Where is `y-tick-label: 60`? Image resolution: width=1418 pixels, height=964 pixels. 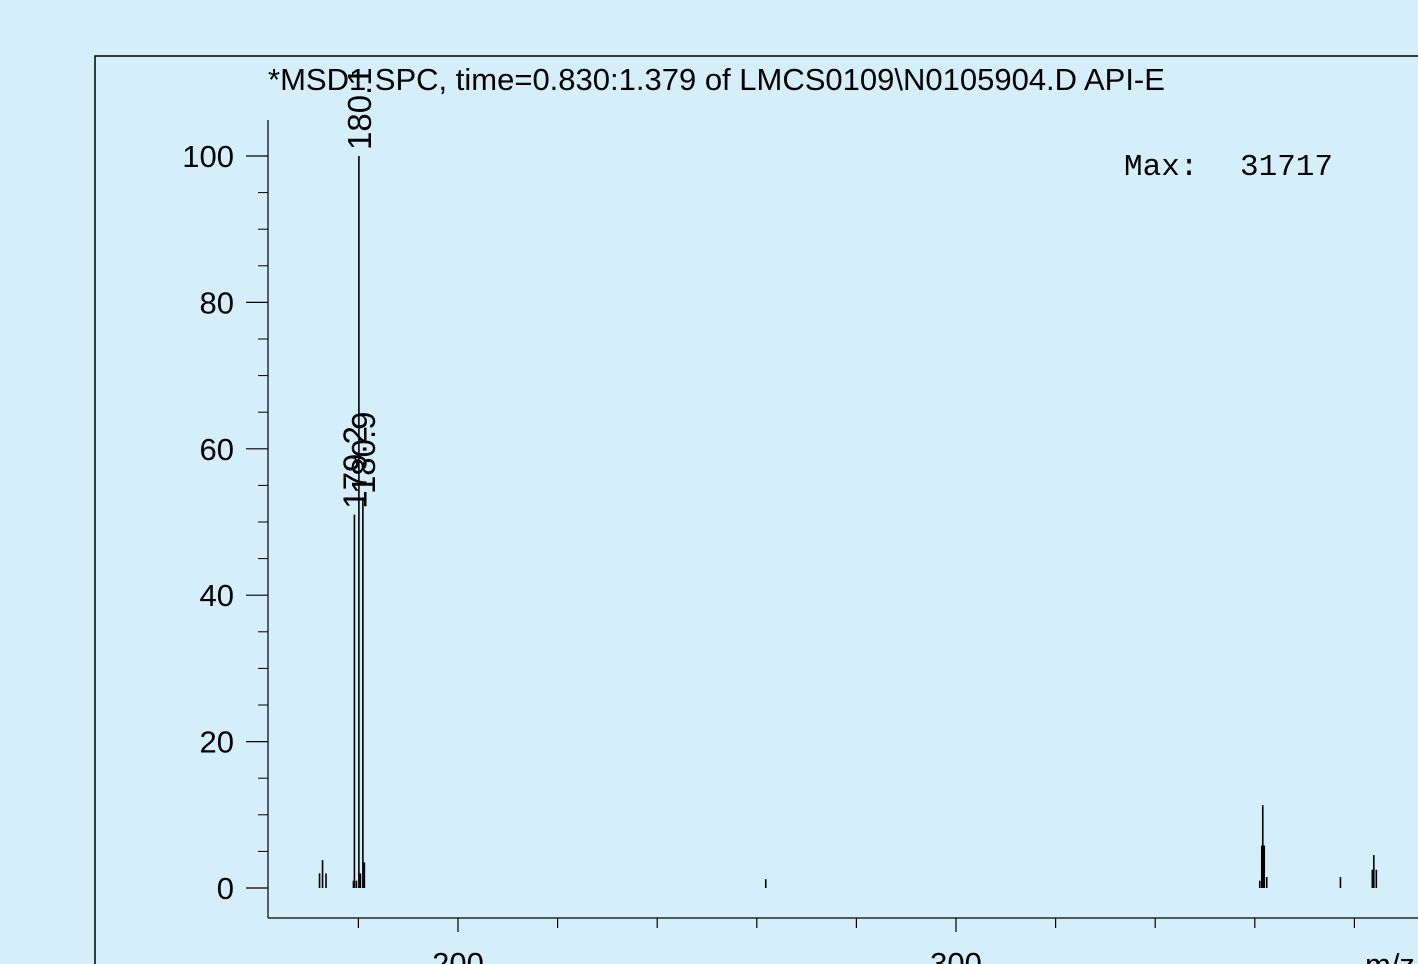
y-tick-label: 60 is located at coordinates (217, 449).